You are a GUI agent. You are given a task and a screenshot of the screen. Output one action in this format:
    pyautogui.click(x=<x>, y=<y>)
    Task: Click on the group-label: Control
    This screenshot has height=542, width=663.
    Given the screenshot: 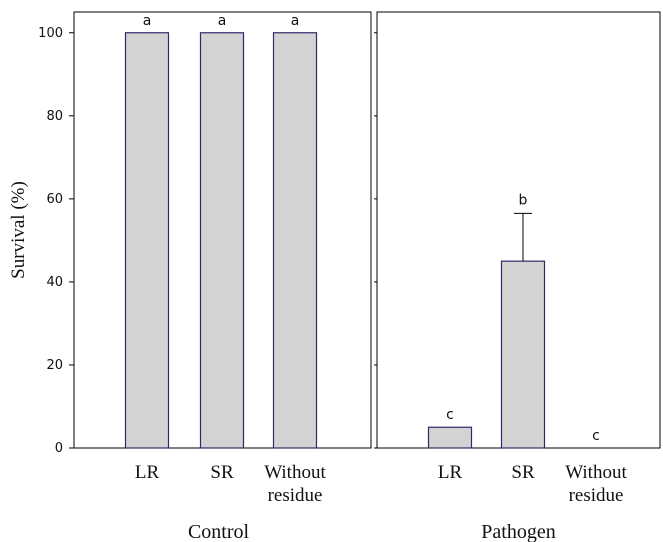 What is the action you would take?
    pyautogui.click(x=219, y=531)
    